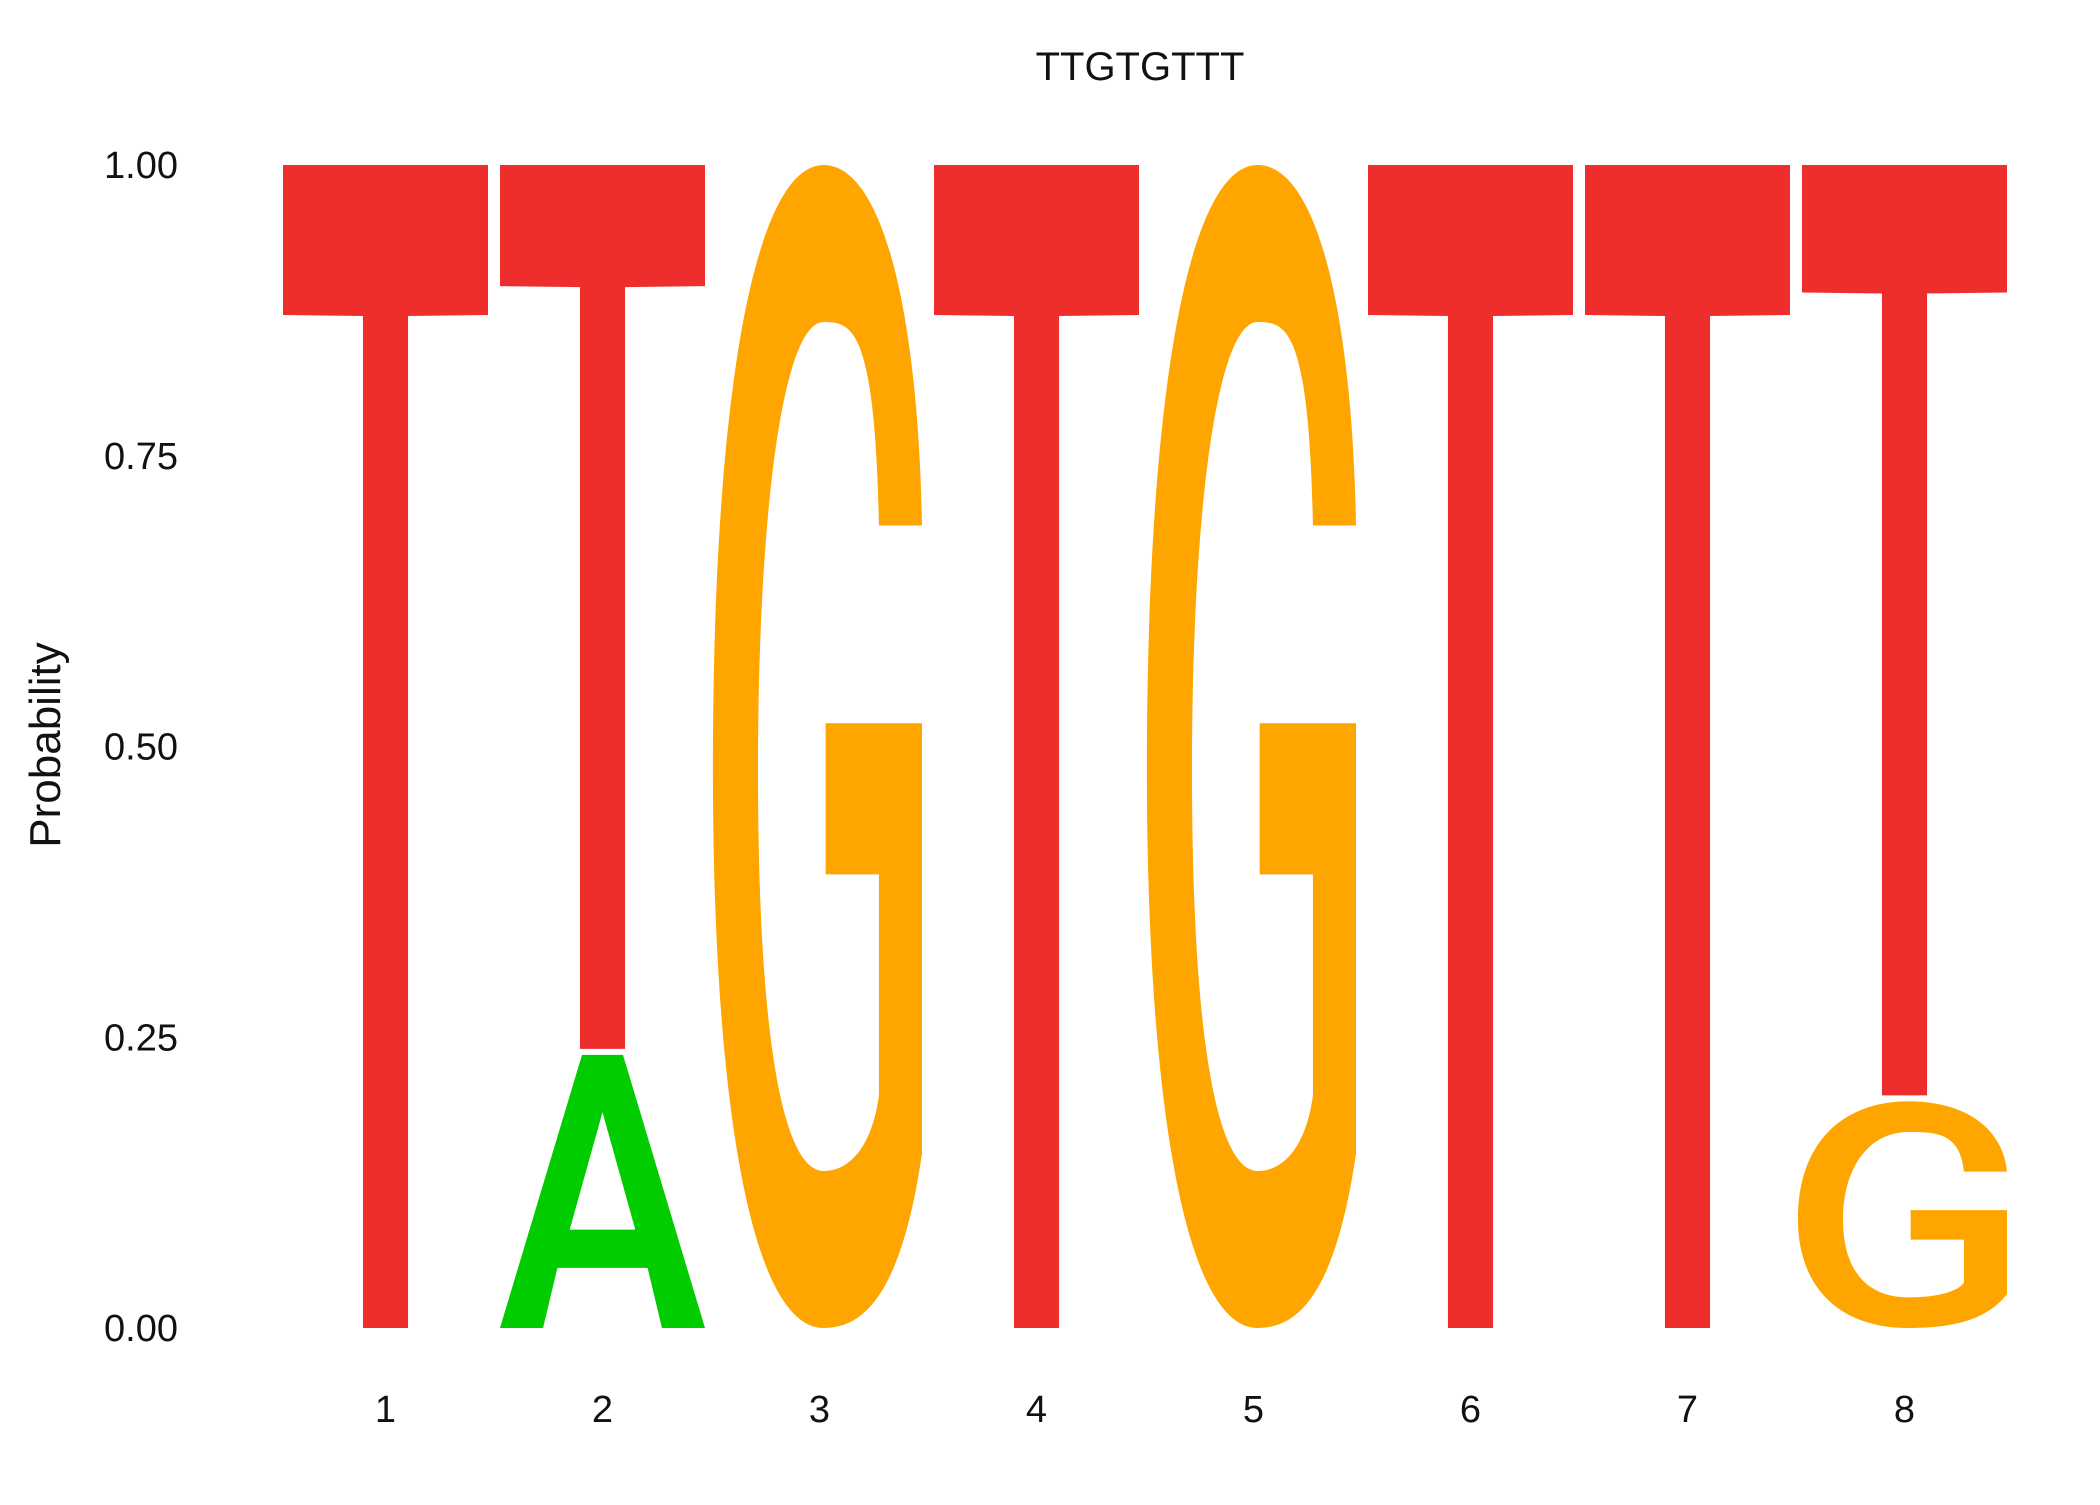 Image resolution: width=2100 pixels, height=1505 pixels. I want to click on x-tick-label: 8, so click(1904, 1410).